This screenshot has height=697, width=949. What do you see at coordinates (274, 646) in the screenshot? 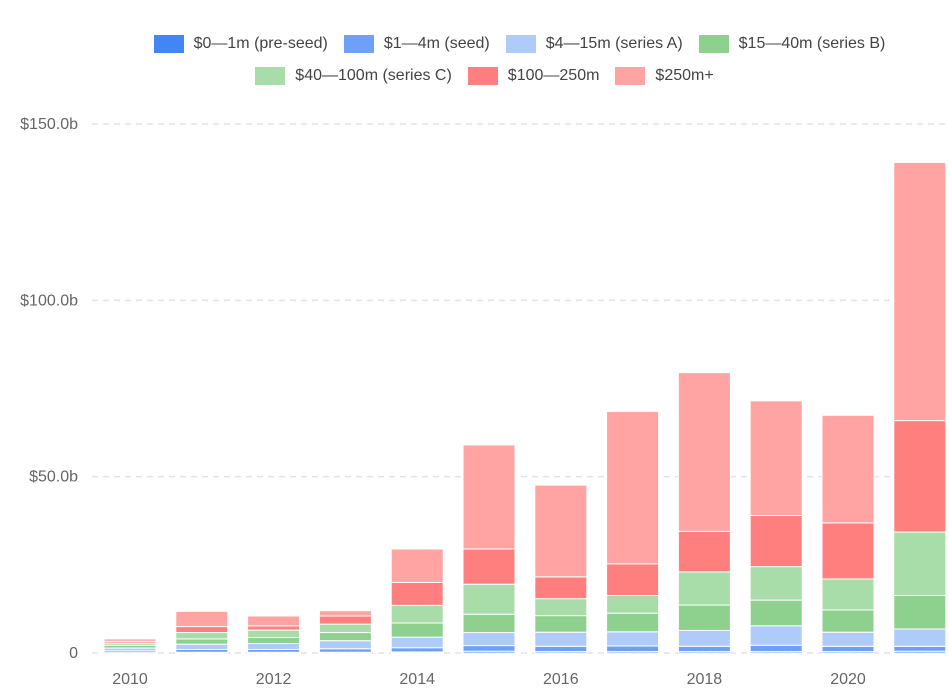
I see `bar-segment-2012-s2` at bounding box center [274, 646].